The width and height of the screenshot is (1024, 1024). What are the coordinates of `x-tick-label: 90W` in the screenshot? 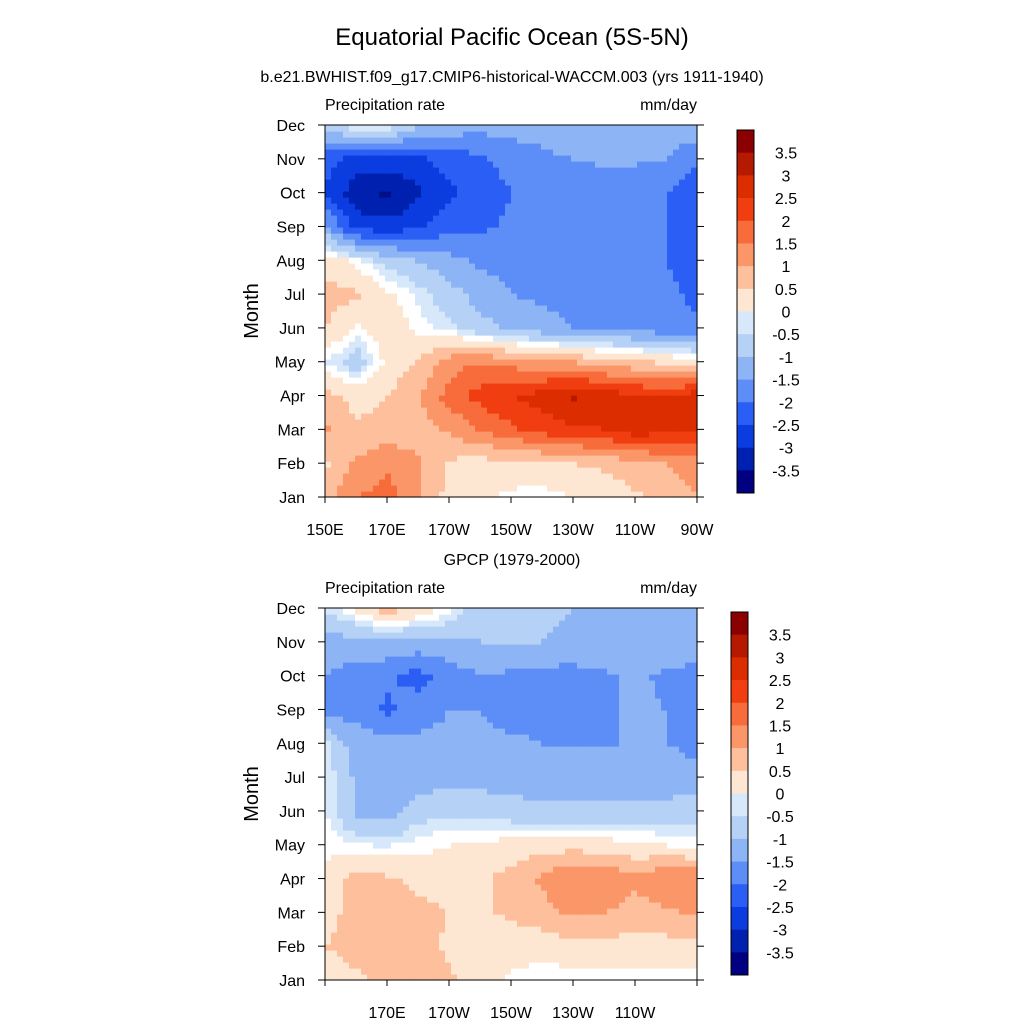 It's located at (698, 530).